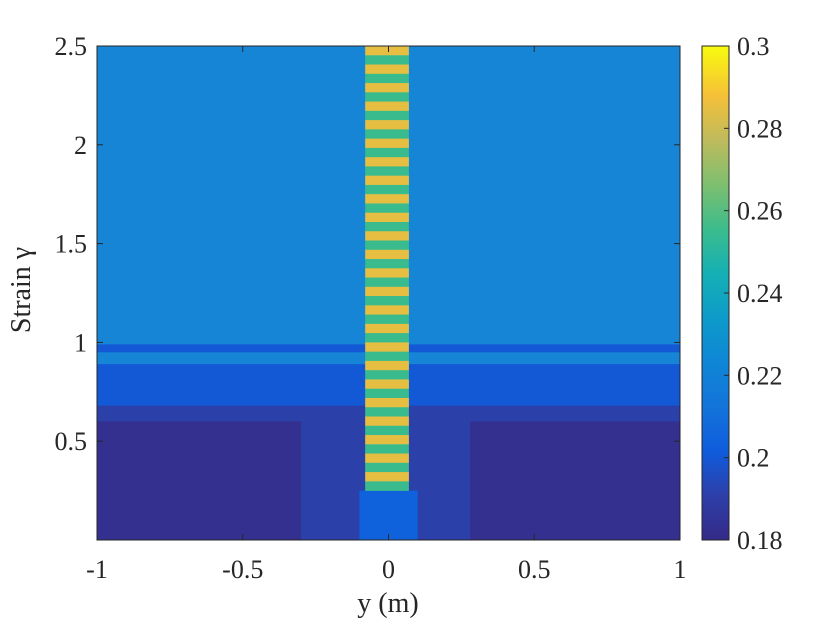 This screenshot has height=623, width=830. I want to click on colorbar-tick-label: 0.3, so click(753, 46).